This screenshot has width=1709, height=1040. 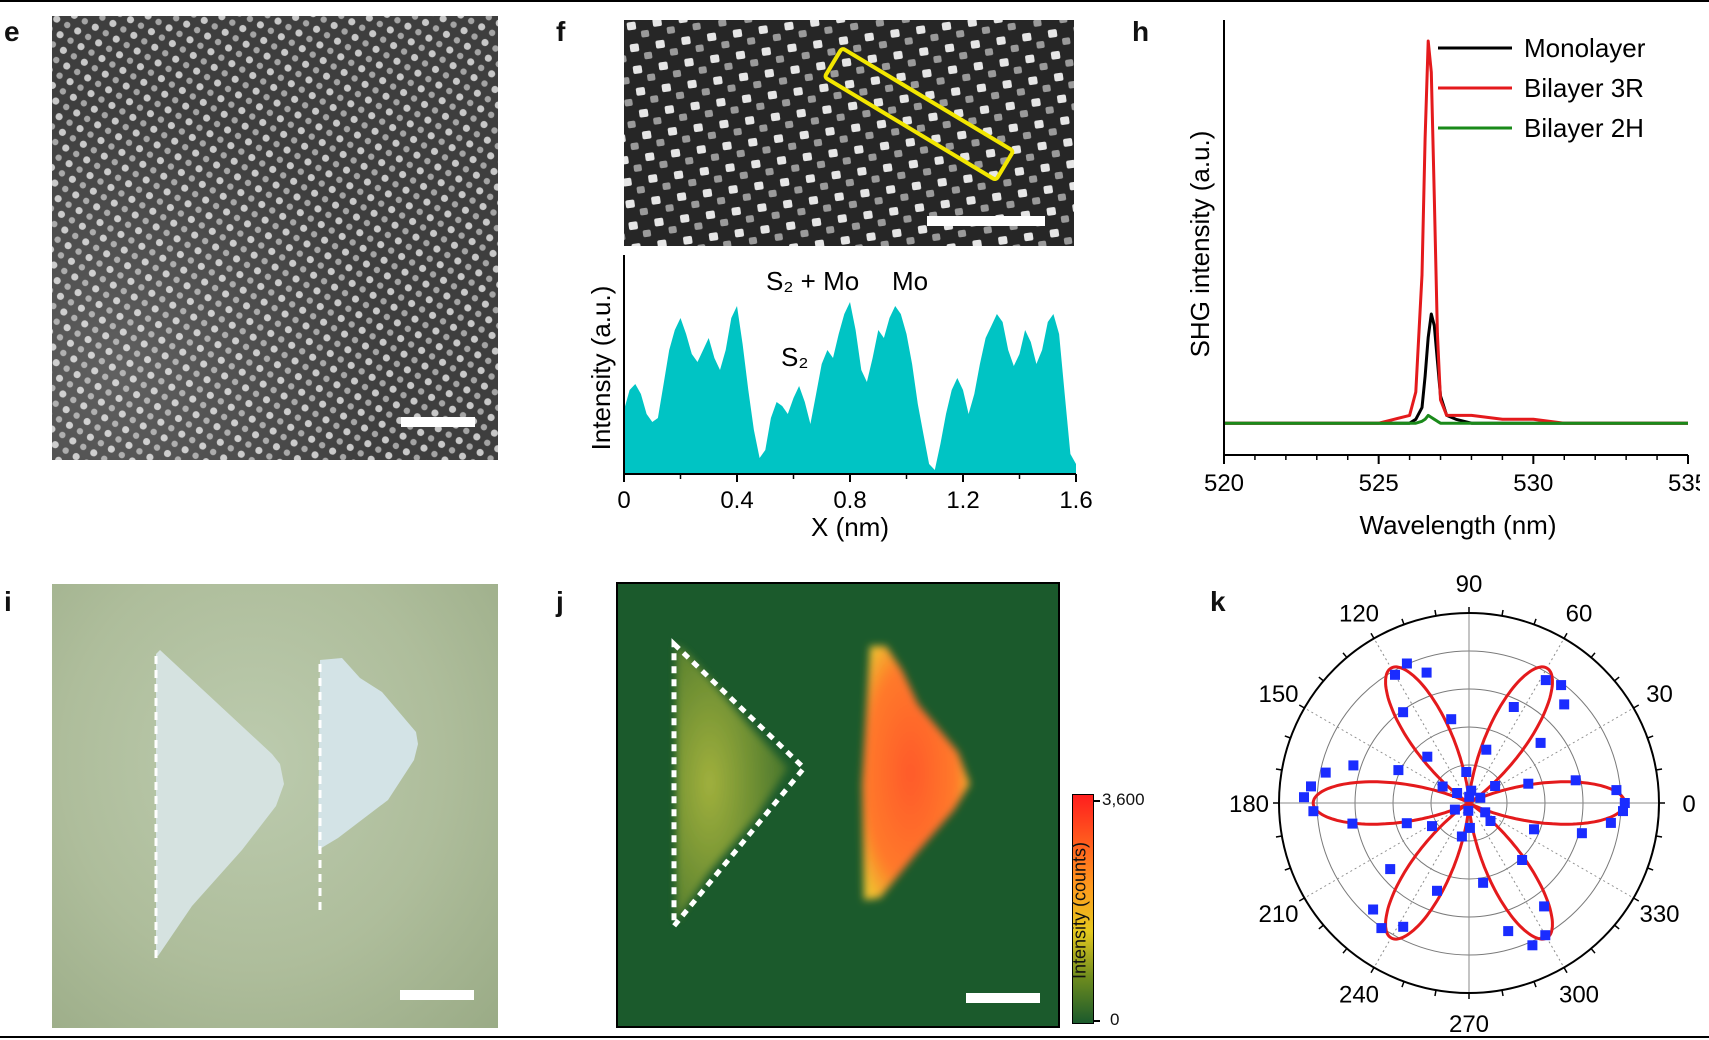 I want to click on flake-2h-signal, so click(x=732, y=783).